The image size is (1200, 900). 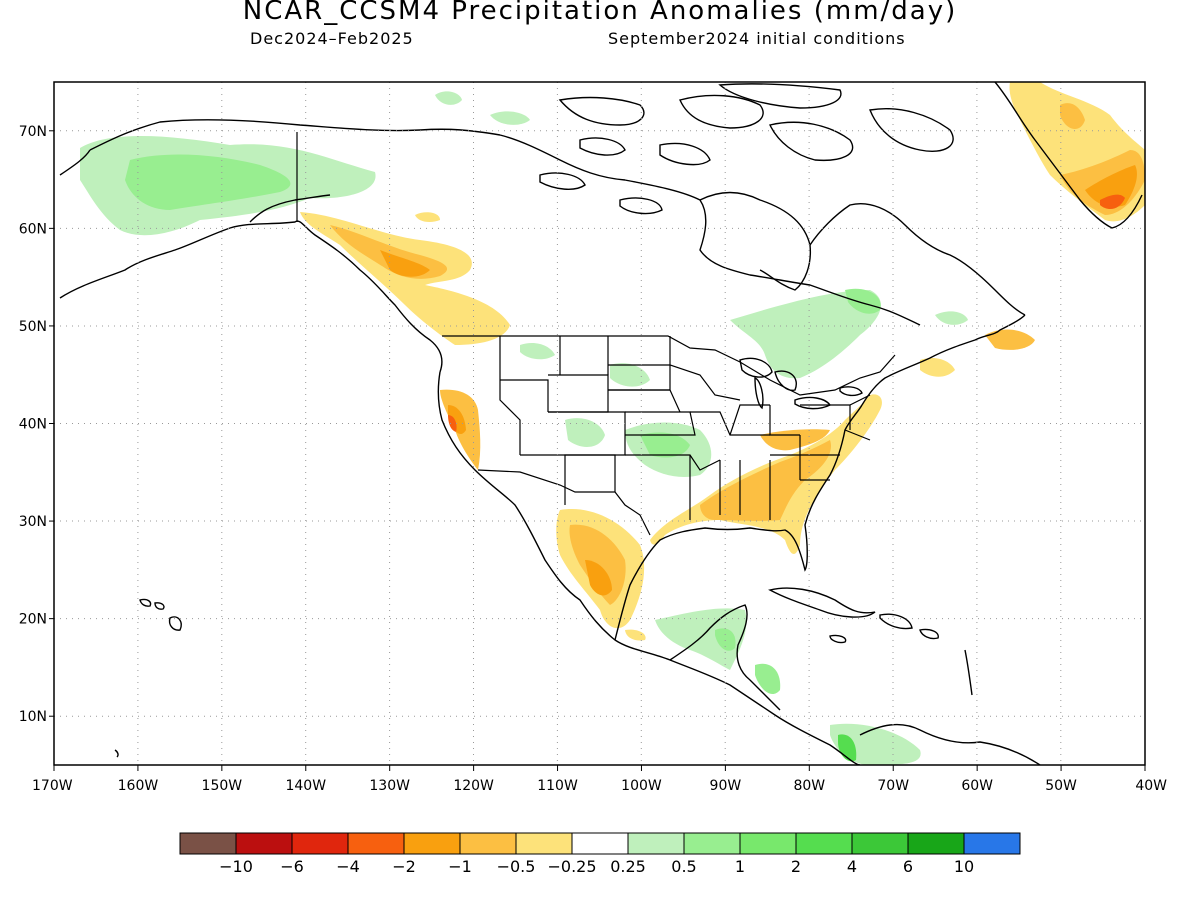 What do you see at coordinates (389, 786) in the screenshot?
I see `lon-tick-label: 130W` at bounding box center [389, 786].